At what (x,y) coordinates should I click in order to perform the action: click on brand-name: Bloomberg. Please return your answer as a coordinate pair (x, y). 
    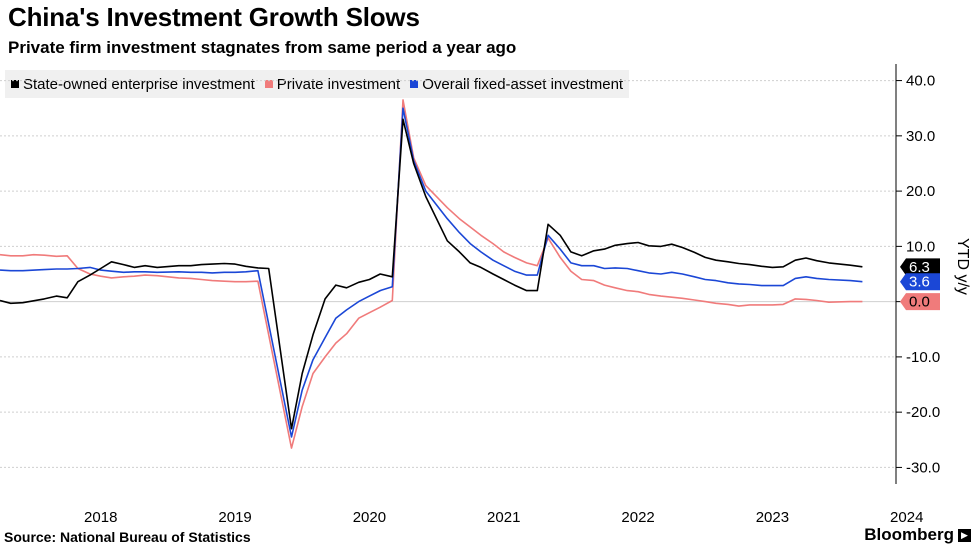
    Looking at the image, I should click on (909, 534).